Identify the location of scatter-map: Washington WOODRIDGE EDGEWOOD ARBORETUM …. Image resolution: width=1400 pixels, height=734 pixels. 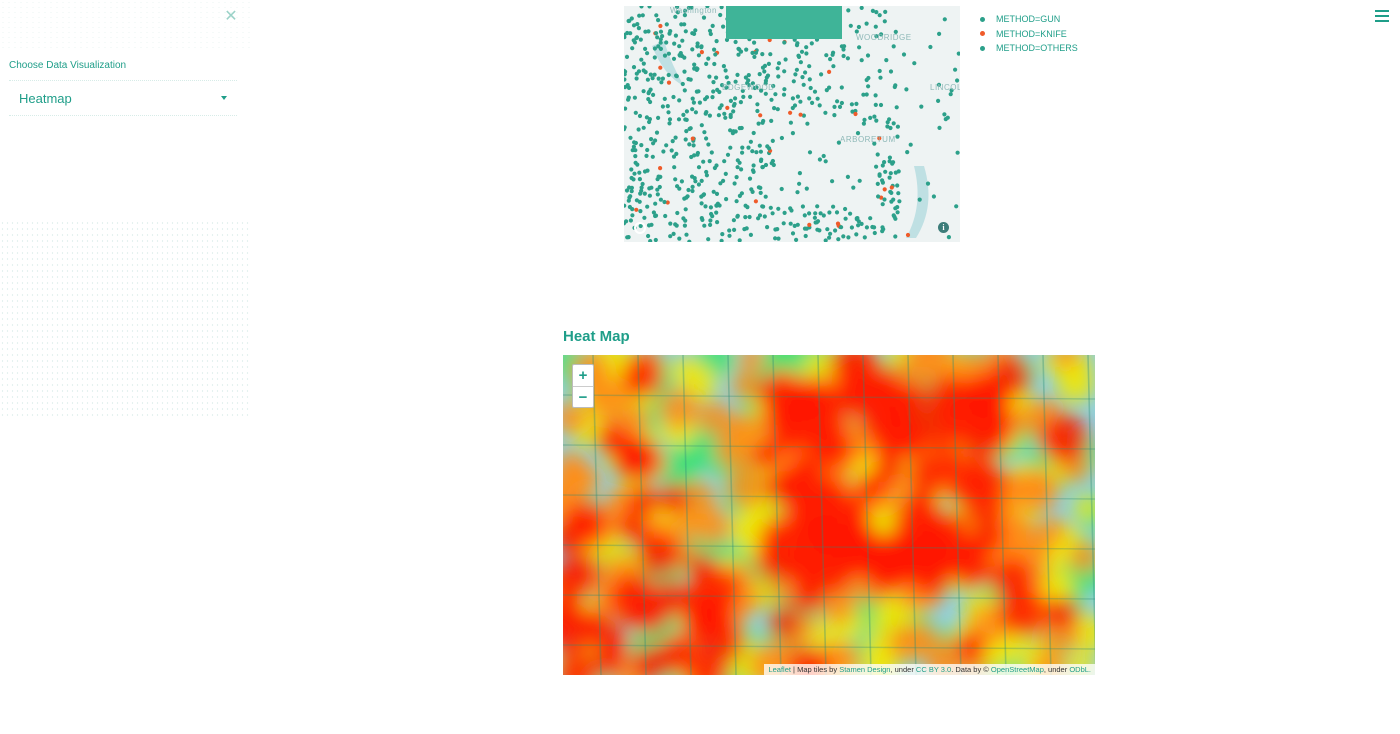
(792, 124).